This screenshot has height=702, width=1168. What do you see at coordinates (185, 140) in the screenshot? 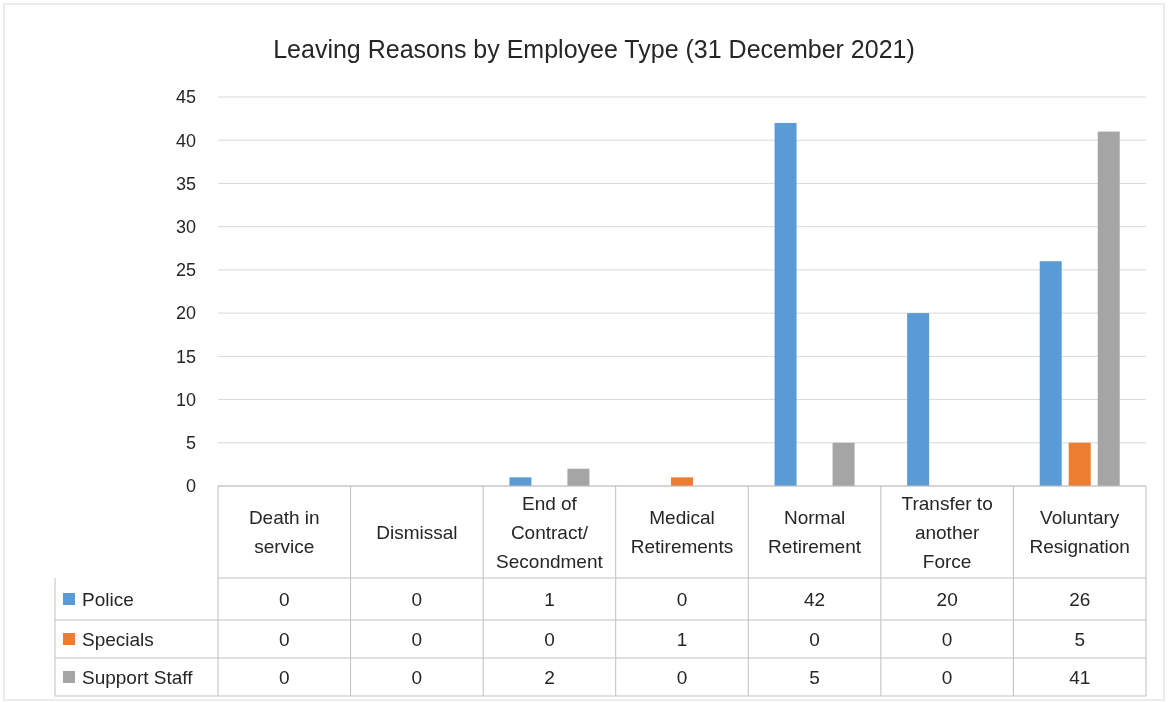
I see `y-tick-label: 40` at bounding box center [185, 140].